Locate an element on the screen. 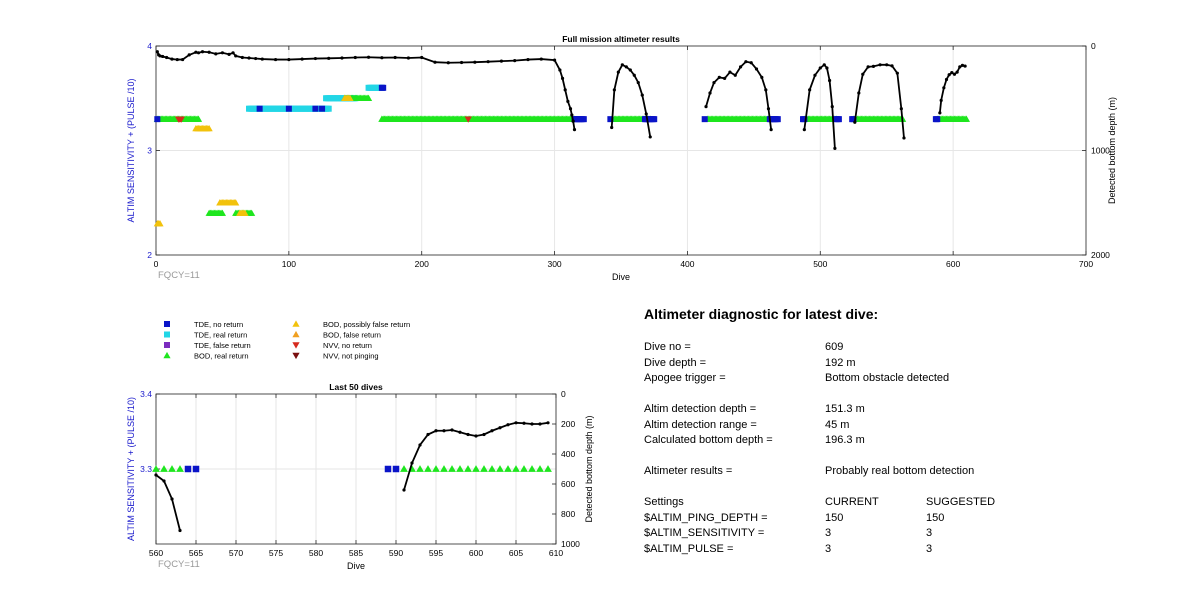 Image resolution: width=1200 pixels, height=611 pixels. nvv_no_return-marker is located at coordinates (468, 119).